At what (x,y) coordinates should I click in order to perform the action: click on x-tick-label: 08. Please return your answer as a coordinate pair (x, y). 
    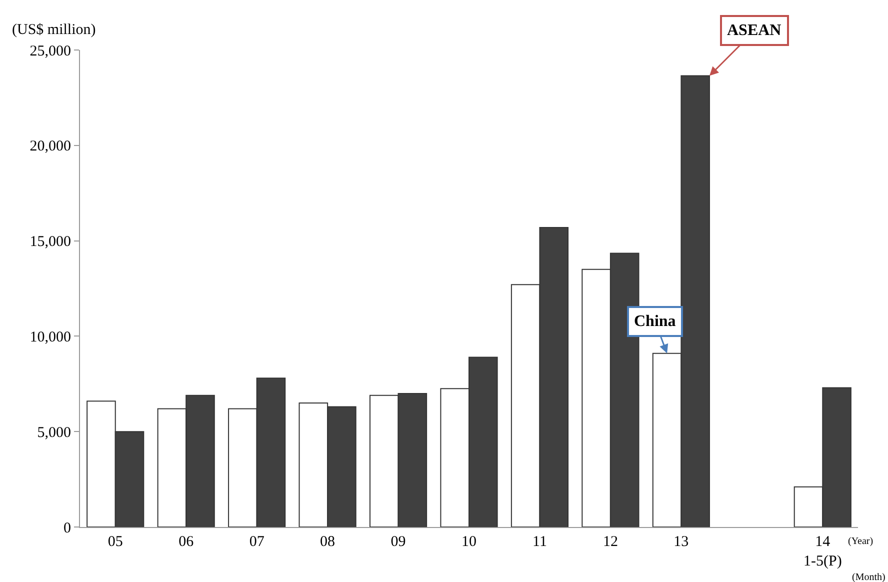
    Looking at the image, I should click on (328, 542).